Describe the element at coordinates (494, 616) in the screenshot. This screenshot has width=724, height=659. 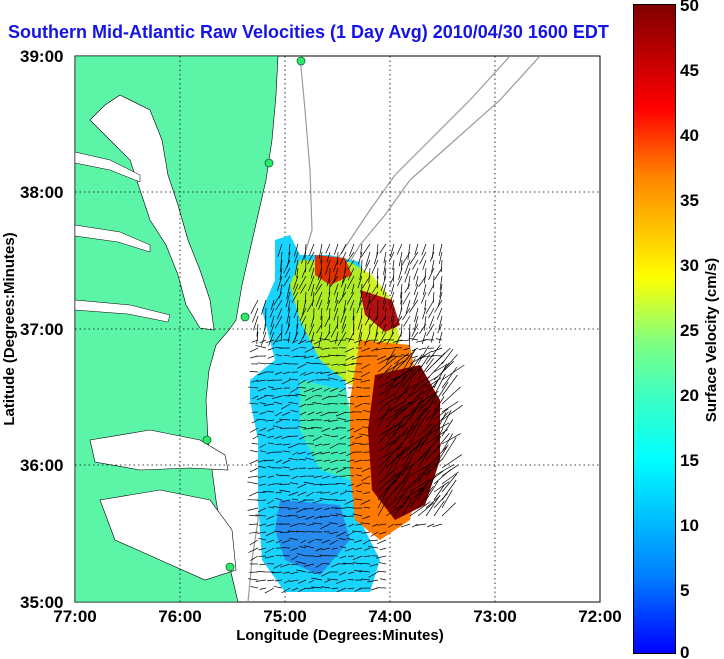
I see `x-tick-label: 73:00` at that location.